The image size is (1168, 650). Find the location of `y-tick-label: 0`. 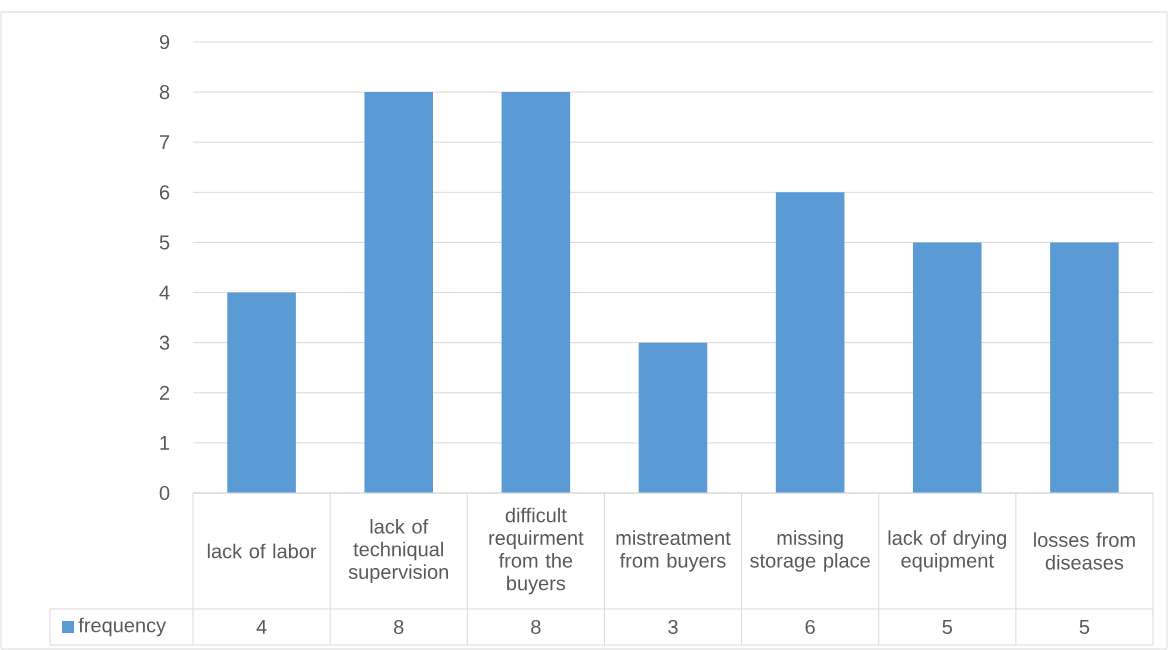

y-tick-label: 0 is located at coordinates (164, 493).